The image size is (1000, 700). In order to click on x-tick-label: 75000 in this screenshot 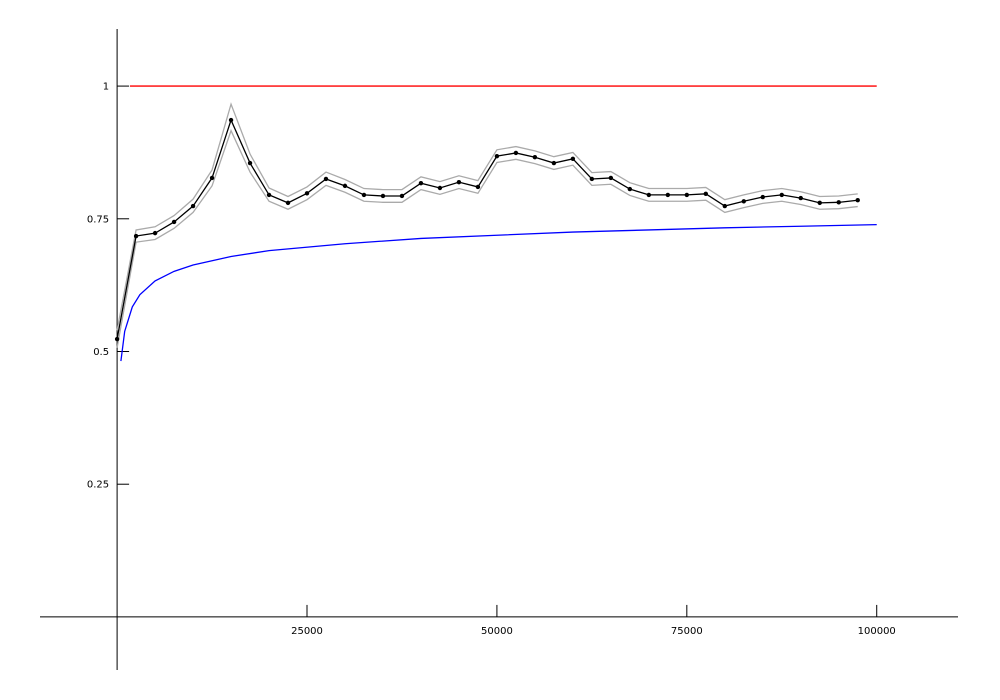, I will do `click(687, 631)`.